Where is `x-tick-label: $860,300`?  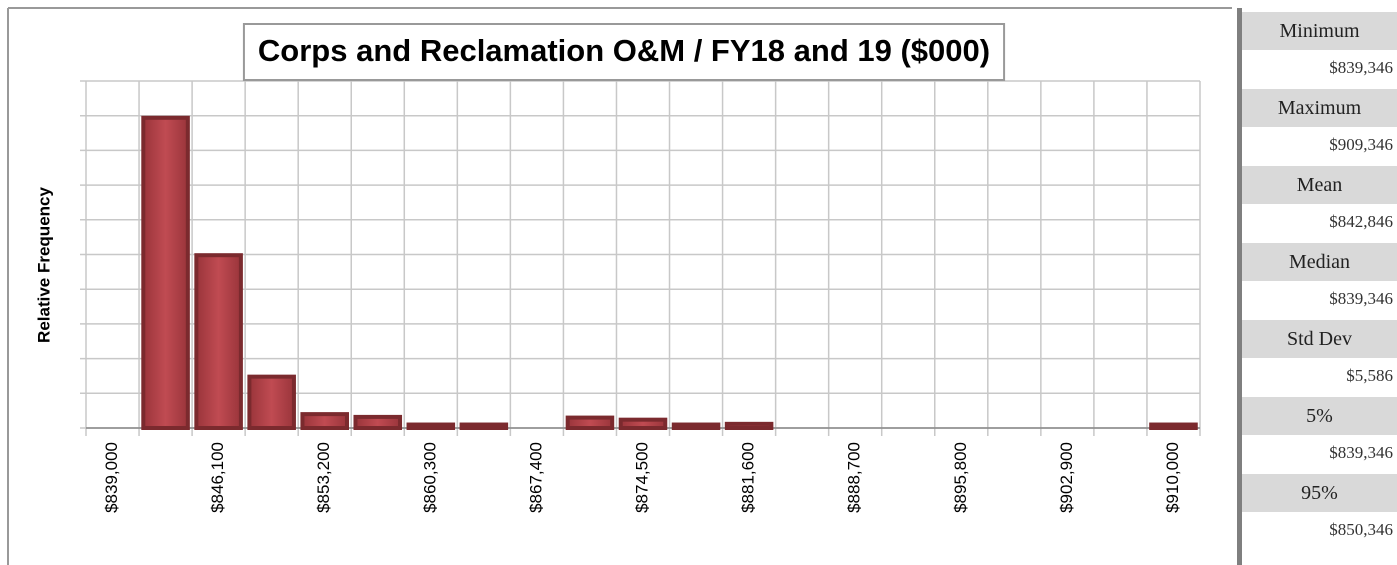
x-tick-label: $860,300 is located at coordinates (429, 477).